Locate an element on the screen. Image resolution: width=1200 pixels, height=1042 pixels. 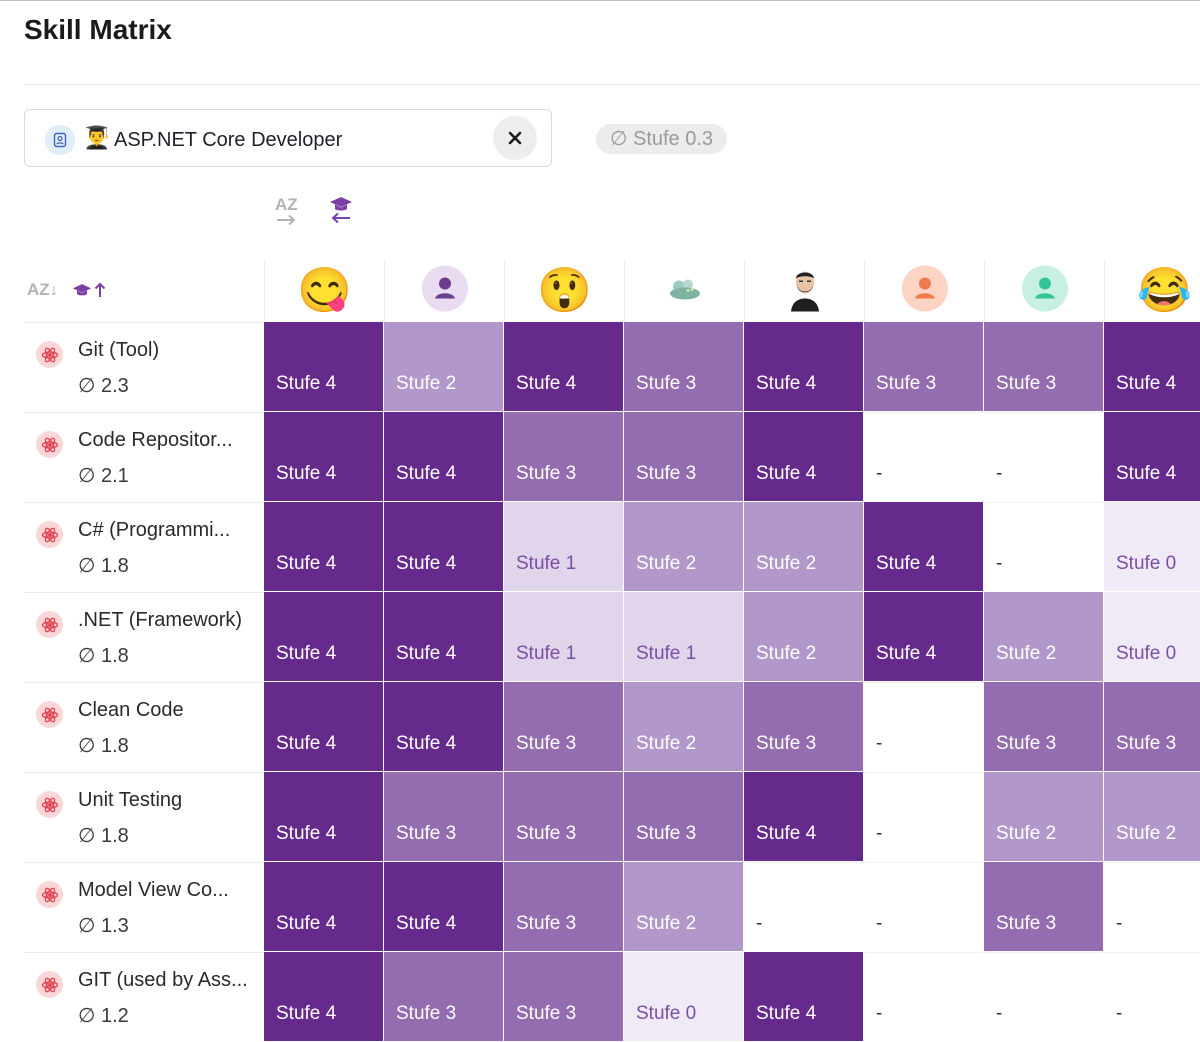
skill-row-label: Clean Code ∅ 1.8 is located at coordinates (144, 727).